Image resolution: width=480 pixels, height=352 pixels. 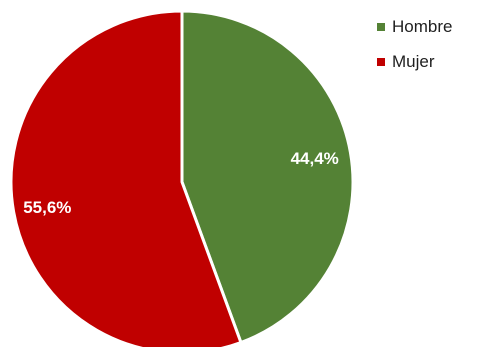 I want to click on legend-item-mujer: Mujer, so click(x=414, y=62).